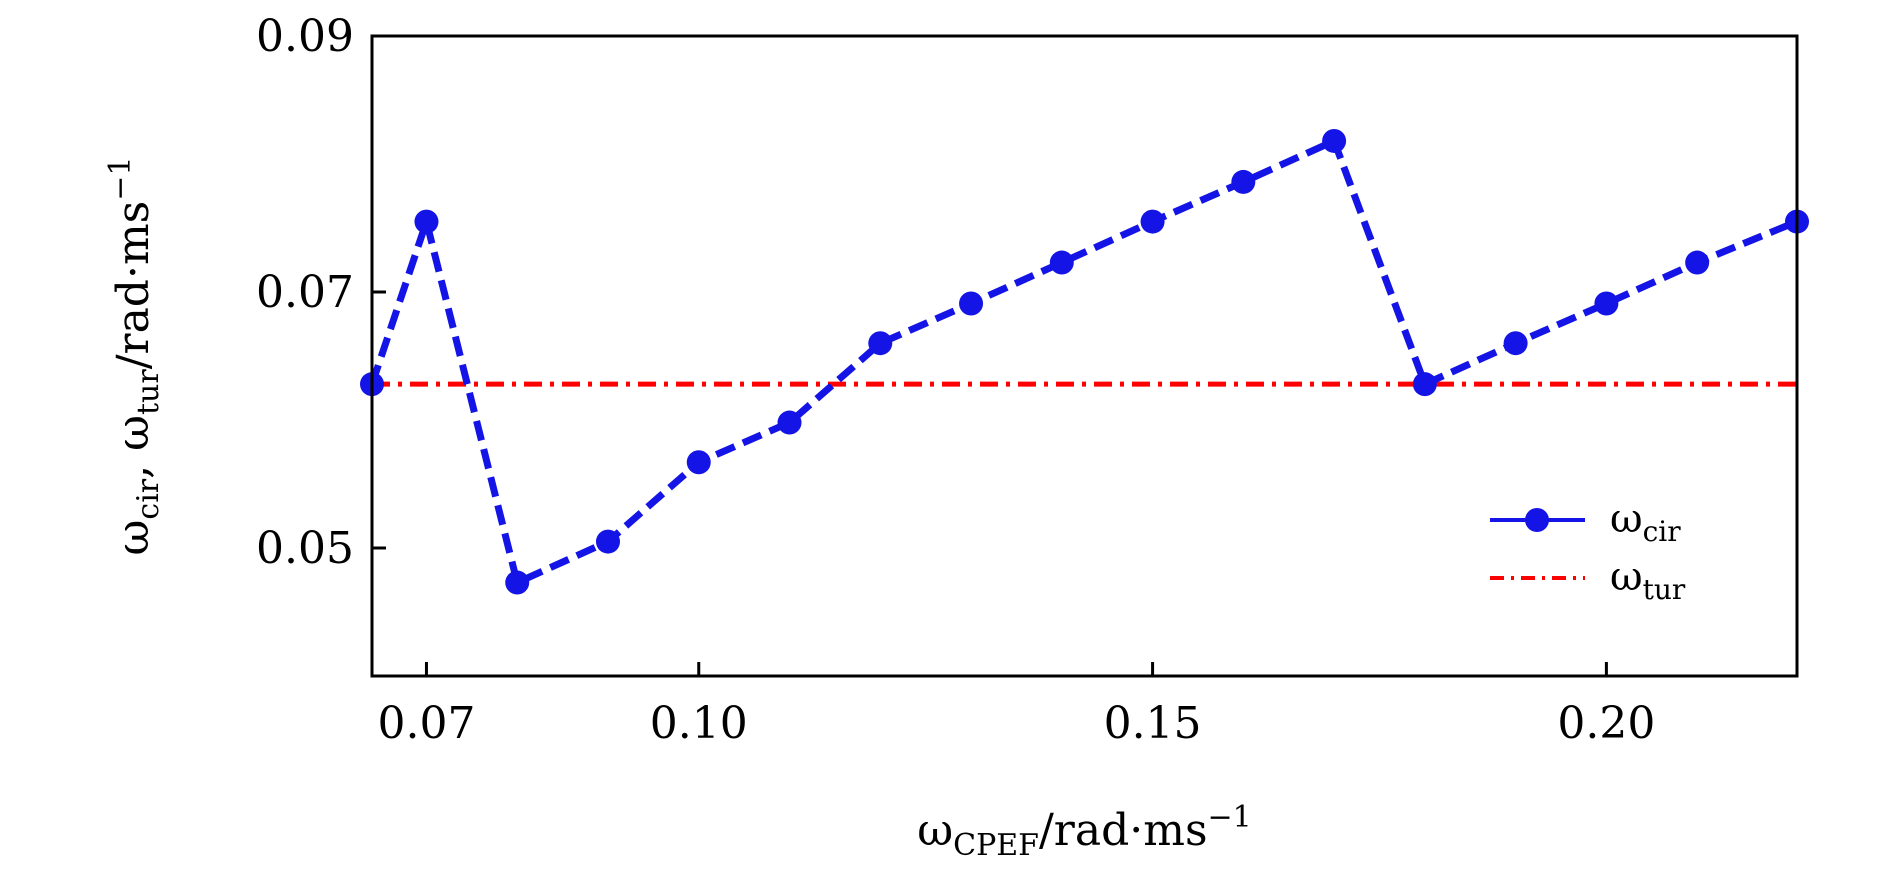 This screenshot has width=1890, height=875. What do you see at coordinates (1606, 723) in the screenshot?
I see `x-tick-label: 0.20` at bounding box center [1606, 723].